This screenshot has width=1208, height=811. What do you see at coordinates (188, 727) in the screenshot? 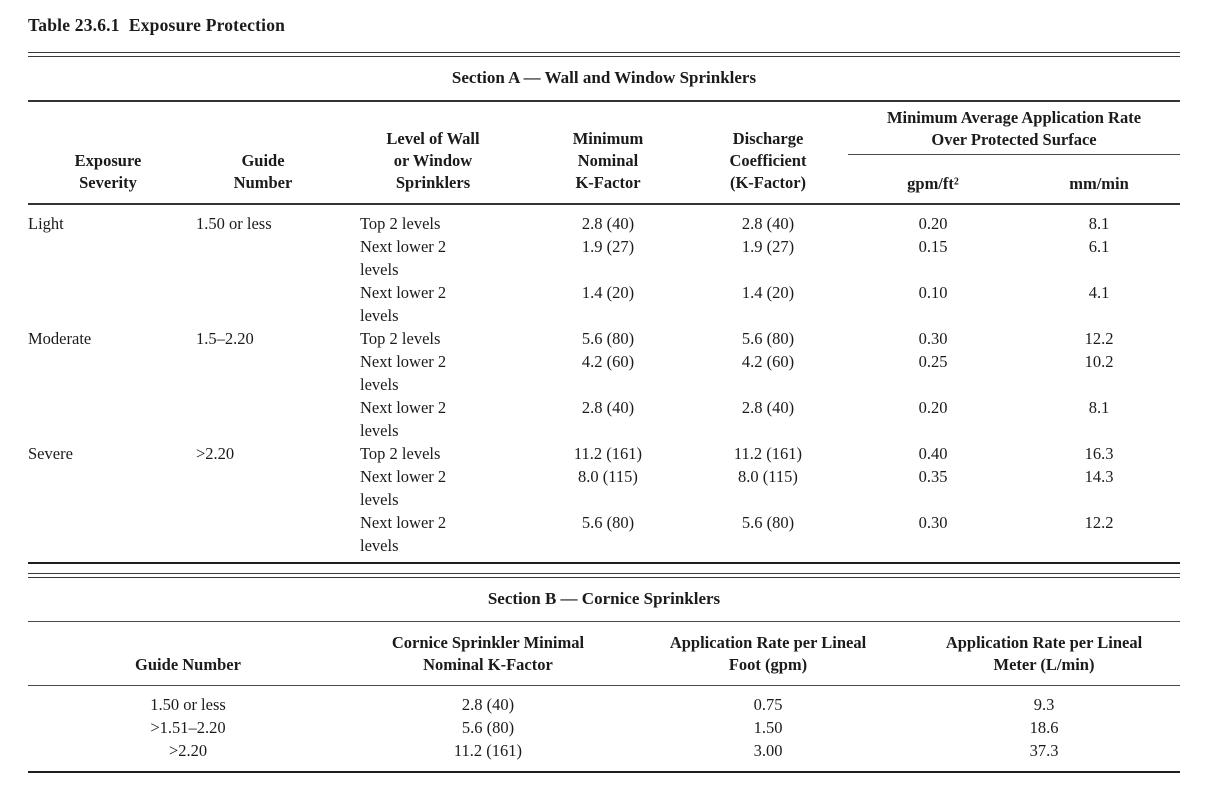
I see `cell-guide-number: >1.51–2.20` at bounding box center [188, 727].